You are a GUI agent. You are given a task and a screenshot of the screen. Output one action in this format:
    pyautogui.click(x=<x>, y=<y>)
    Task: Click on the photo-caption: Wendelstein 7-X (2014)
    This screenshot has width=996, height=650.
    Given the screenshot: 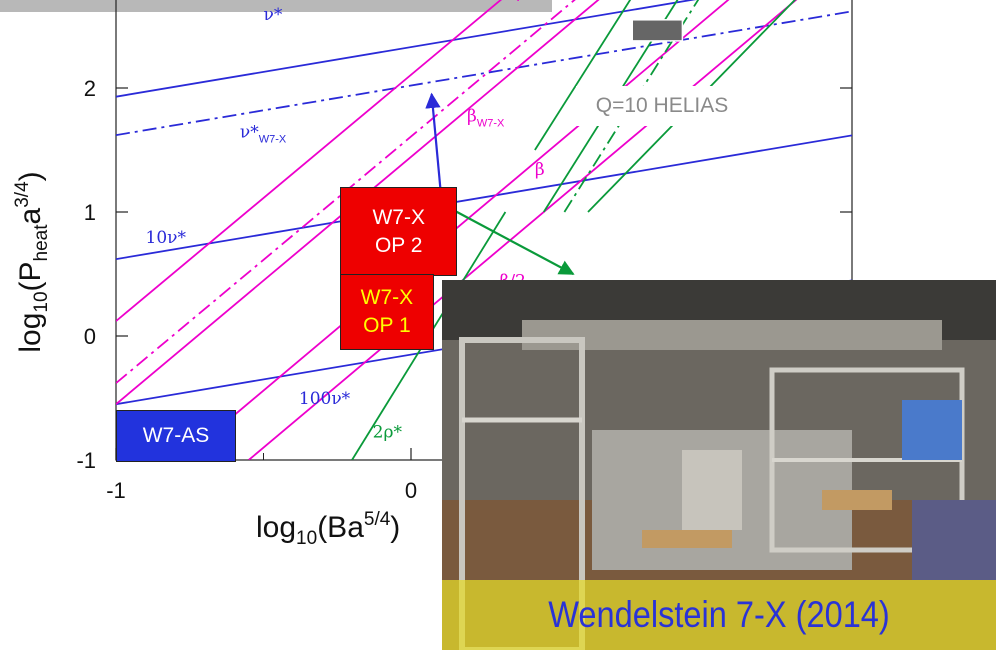 What is the action you would take?
    pyautogui.click(x=719, y=614)
    